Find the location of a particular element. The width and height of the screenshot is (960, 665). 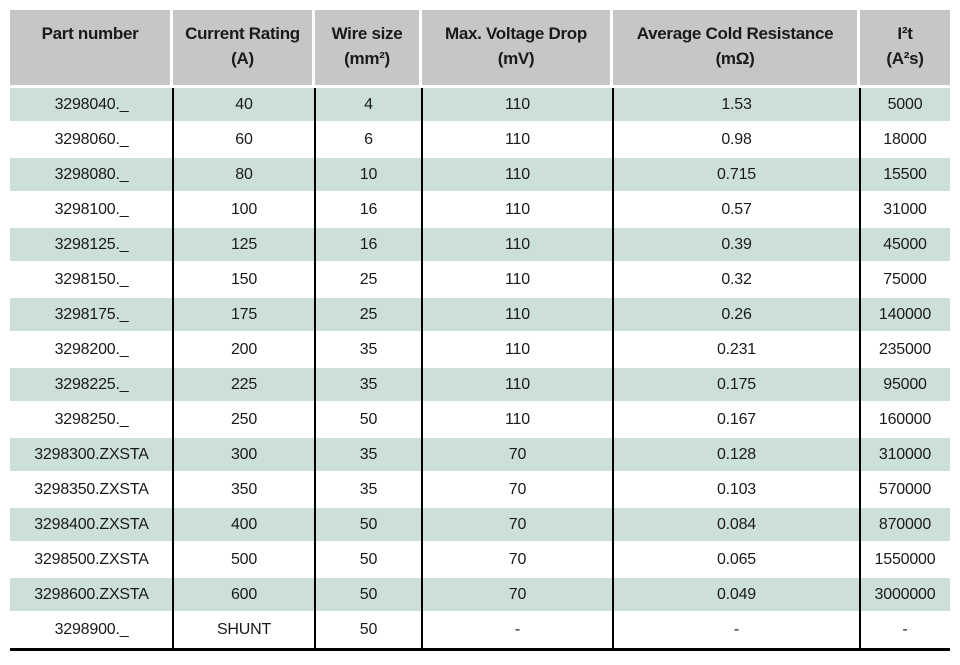

table-cell: 400 is located at coordinates (244, 524).